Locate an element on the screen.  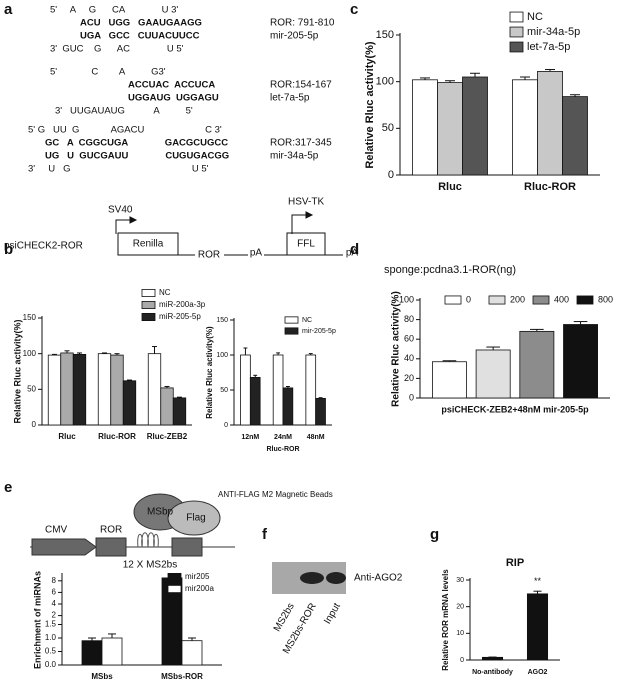
seq-label: ROR: 791-810 is located at coordinates (302, 23).